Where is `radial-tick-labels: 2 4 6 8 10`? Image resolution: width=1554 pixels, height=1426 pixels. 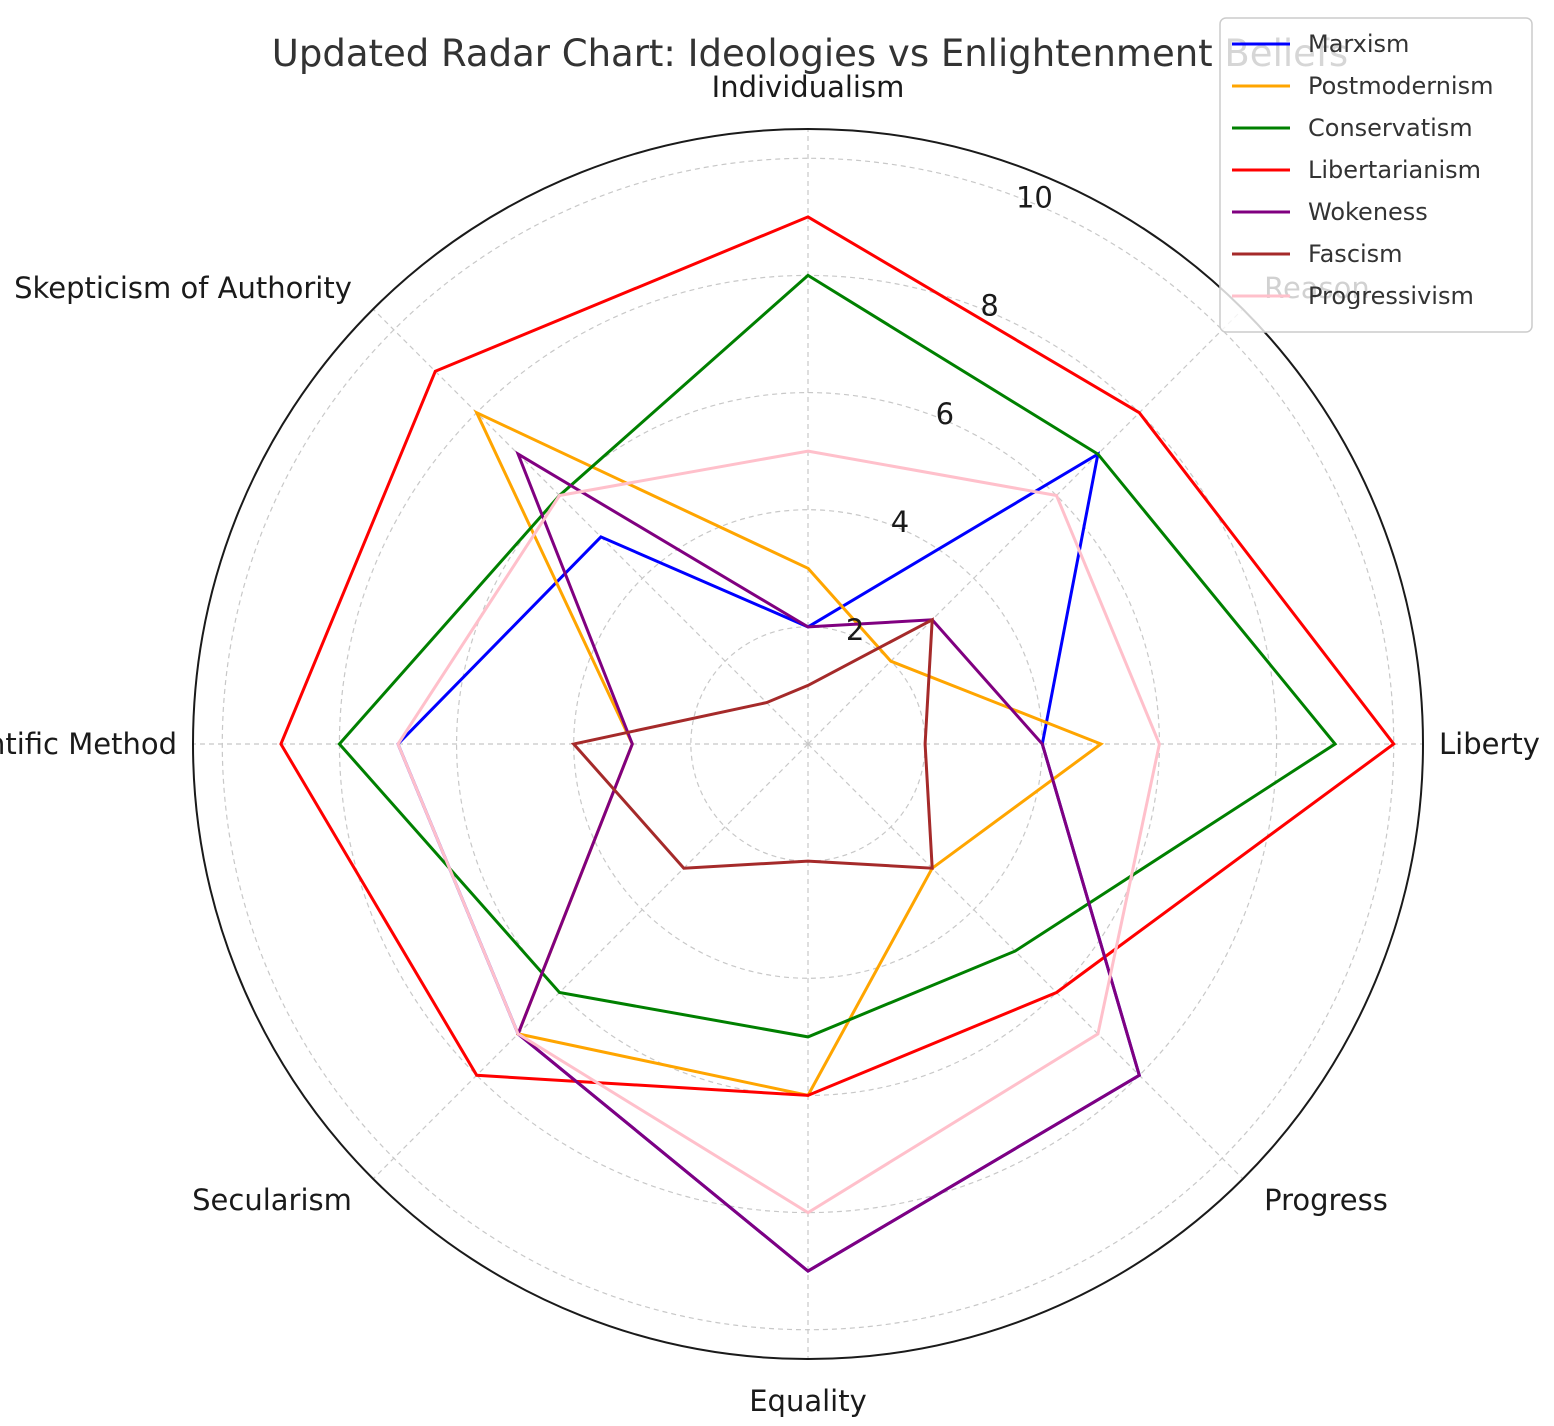 radial-tick-labels: 2 4 6 8 10 is located at coordinates (949, 413).